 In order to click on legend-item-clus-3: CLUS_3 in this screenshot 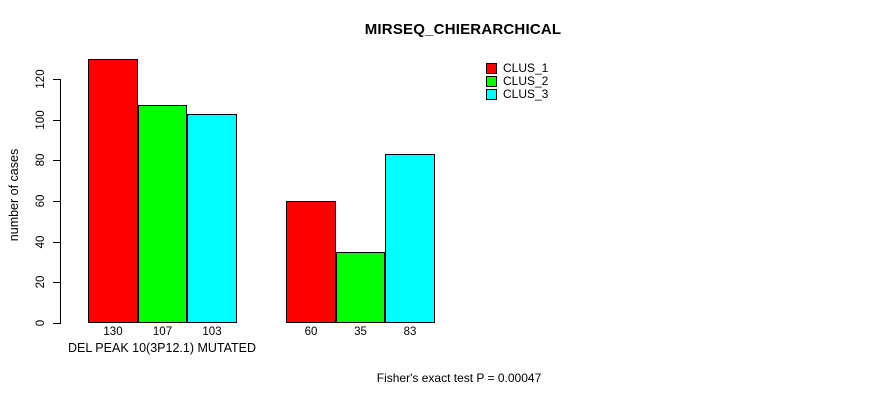, I will do `click(517, 94)`.